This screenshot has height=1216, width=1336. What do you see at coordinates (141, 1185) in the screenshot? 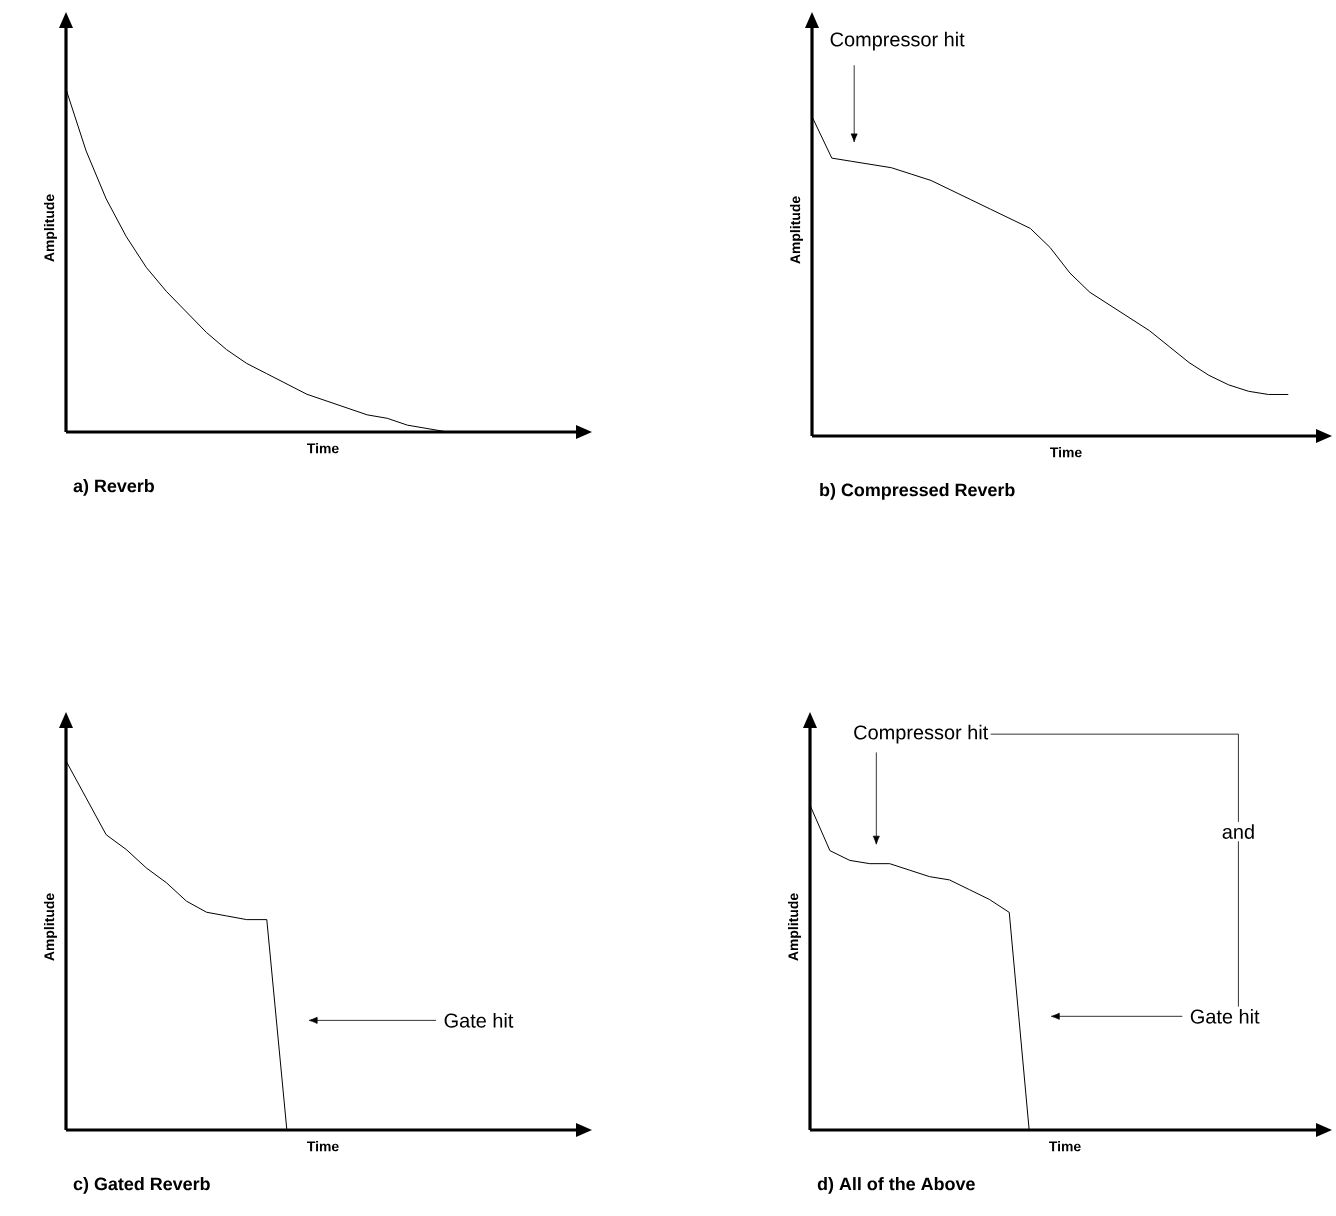
I see `text: c) Gated Reverb` at bounding box center [141, 1185].